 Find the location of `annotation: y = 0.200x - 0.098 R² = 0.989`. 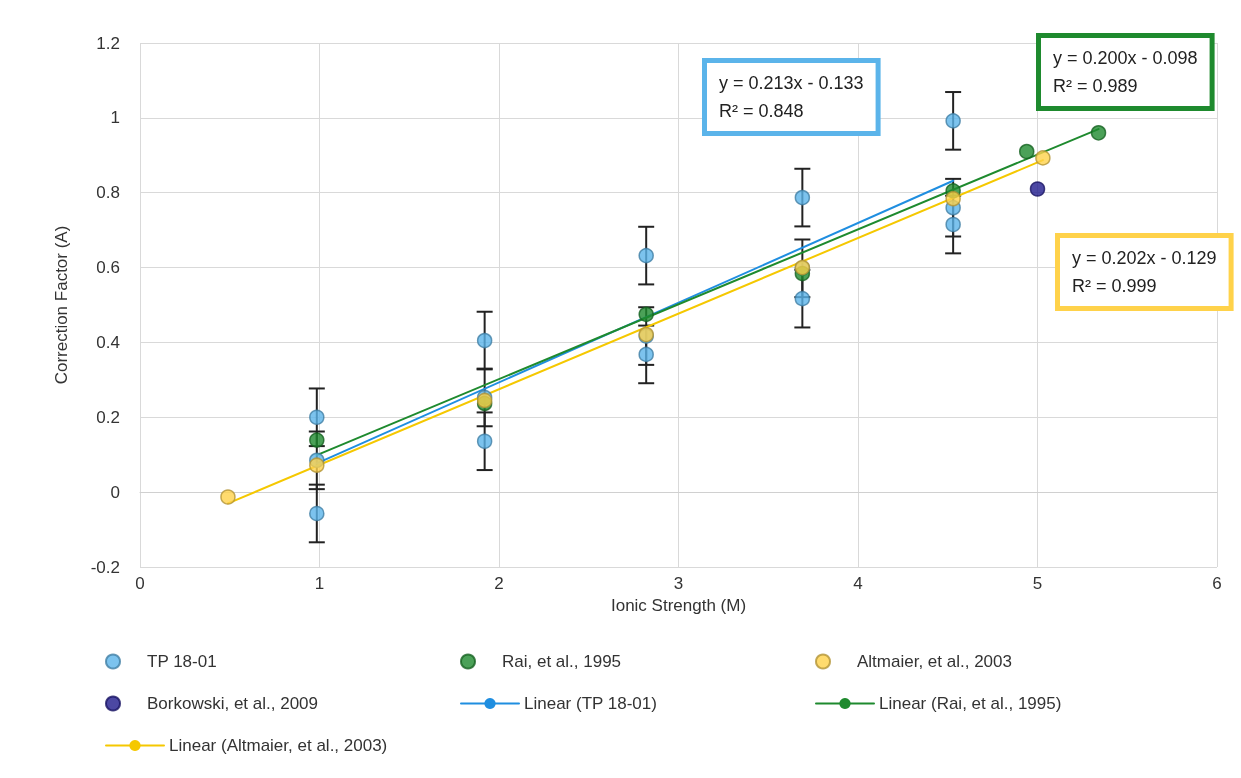

annotation: y = 0.200x - 0.098 R² = 0.989 is located at coordinates (1125, 72).